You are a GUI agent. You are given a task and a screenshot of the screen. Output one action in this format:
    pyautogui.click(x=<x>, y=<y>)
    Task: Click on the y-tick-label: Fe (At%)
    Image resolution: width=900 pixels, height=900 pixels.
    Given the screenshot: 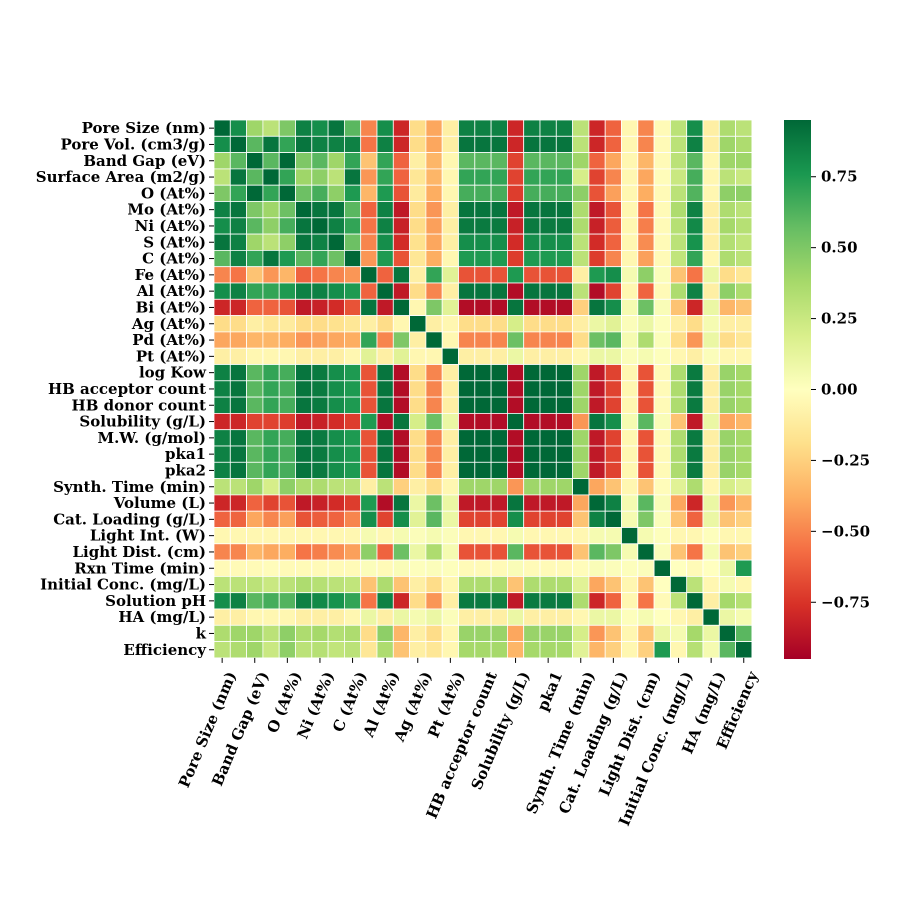 What is the action you would take?
    pyautogui.click(x=170, y=275)
    